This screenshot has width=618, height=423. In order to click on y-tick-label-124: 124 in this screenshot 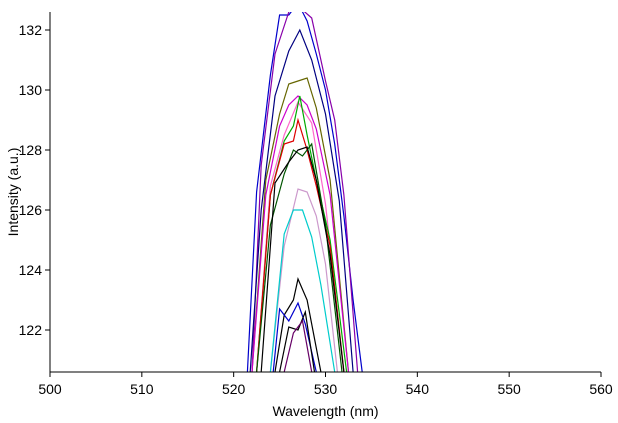, I will do `click(31, 270)`.